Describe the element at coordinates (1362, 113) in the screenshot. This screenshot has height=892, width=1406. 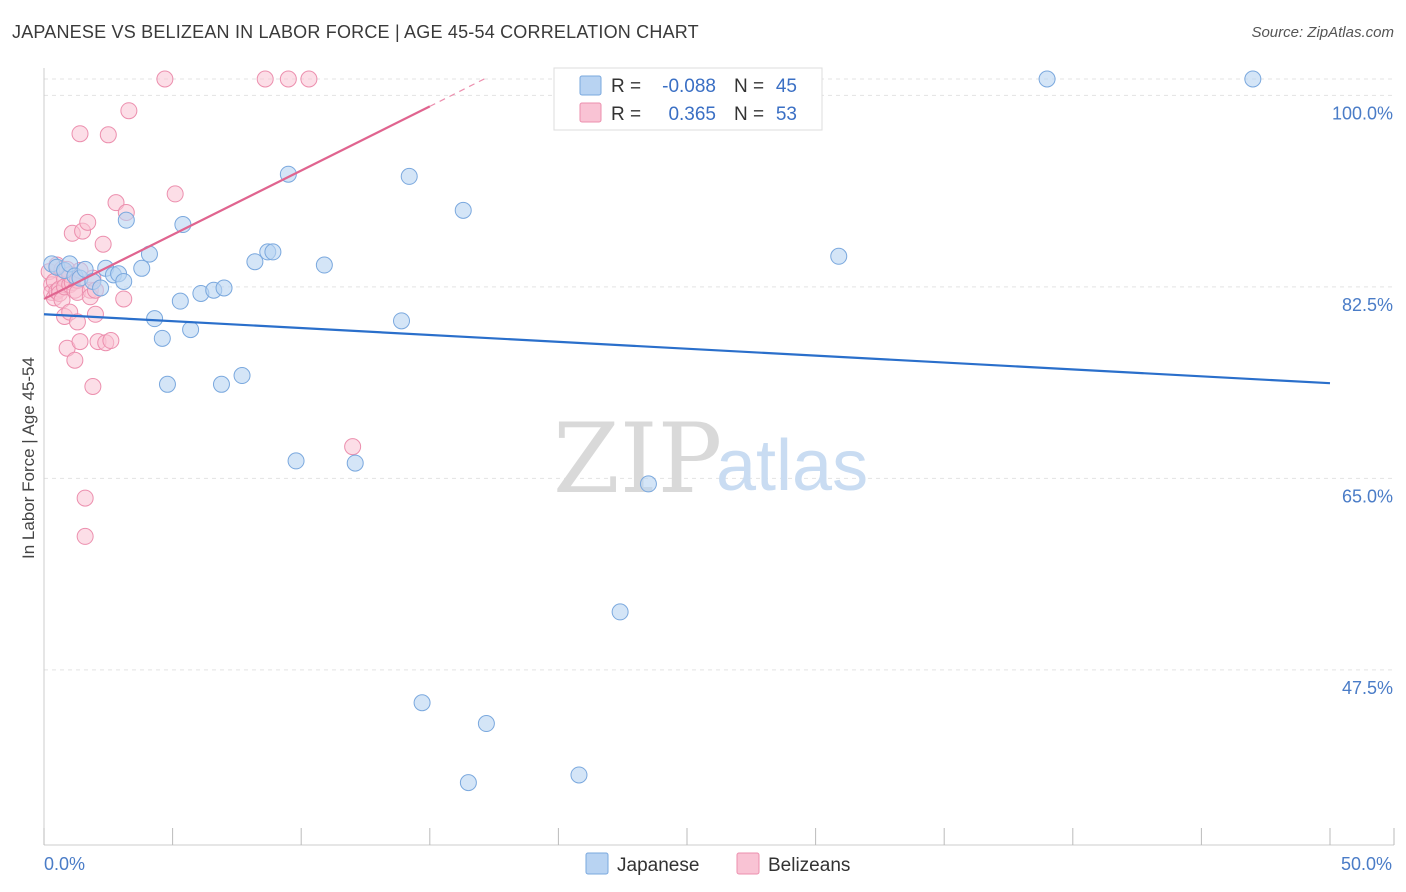
I see `y-tick-label: 100.0%` at that location.